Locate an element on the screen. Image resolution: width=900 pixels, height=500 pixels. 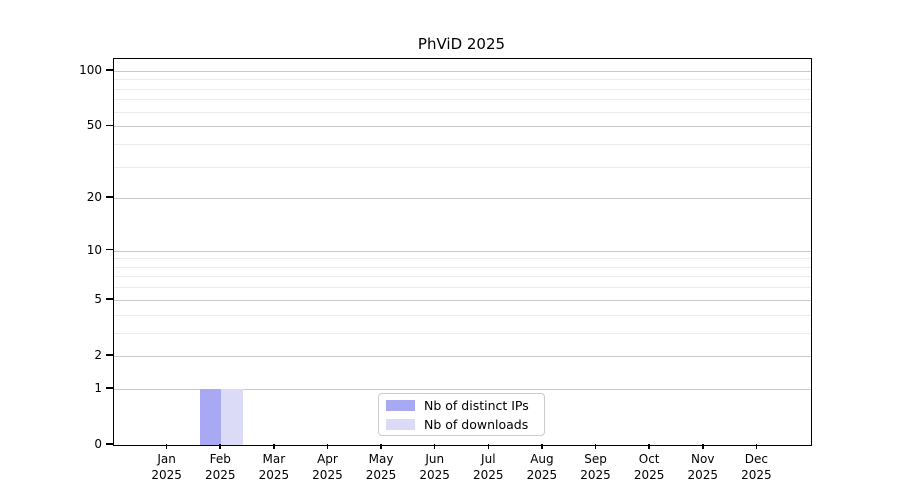
legend-swatch-distinct-ips-icon is located at coordinates (400, 405).